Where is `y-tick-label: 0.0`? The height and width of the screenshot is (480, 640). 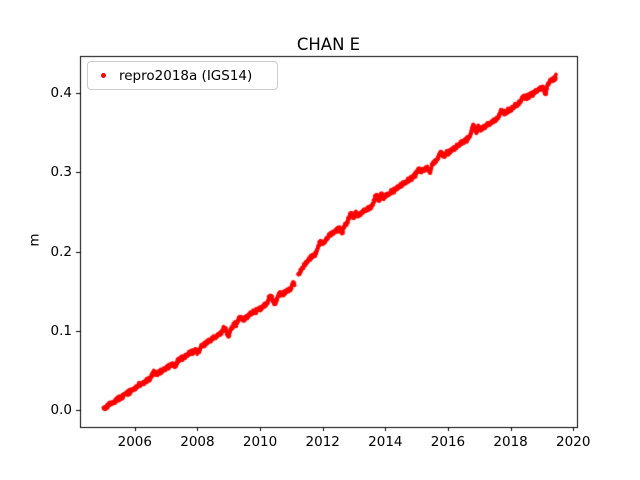 y-tick-label: 0.0 is located at coordinates (61, 409).